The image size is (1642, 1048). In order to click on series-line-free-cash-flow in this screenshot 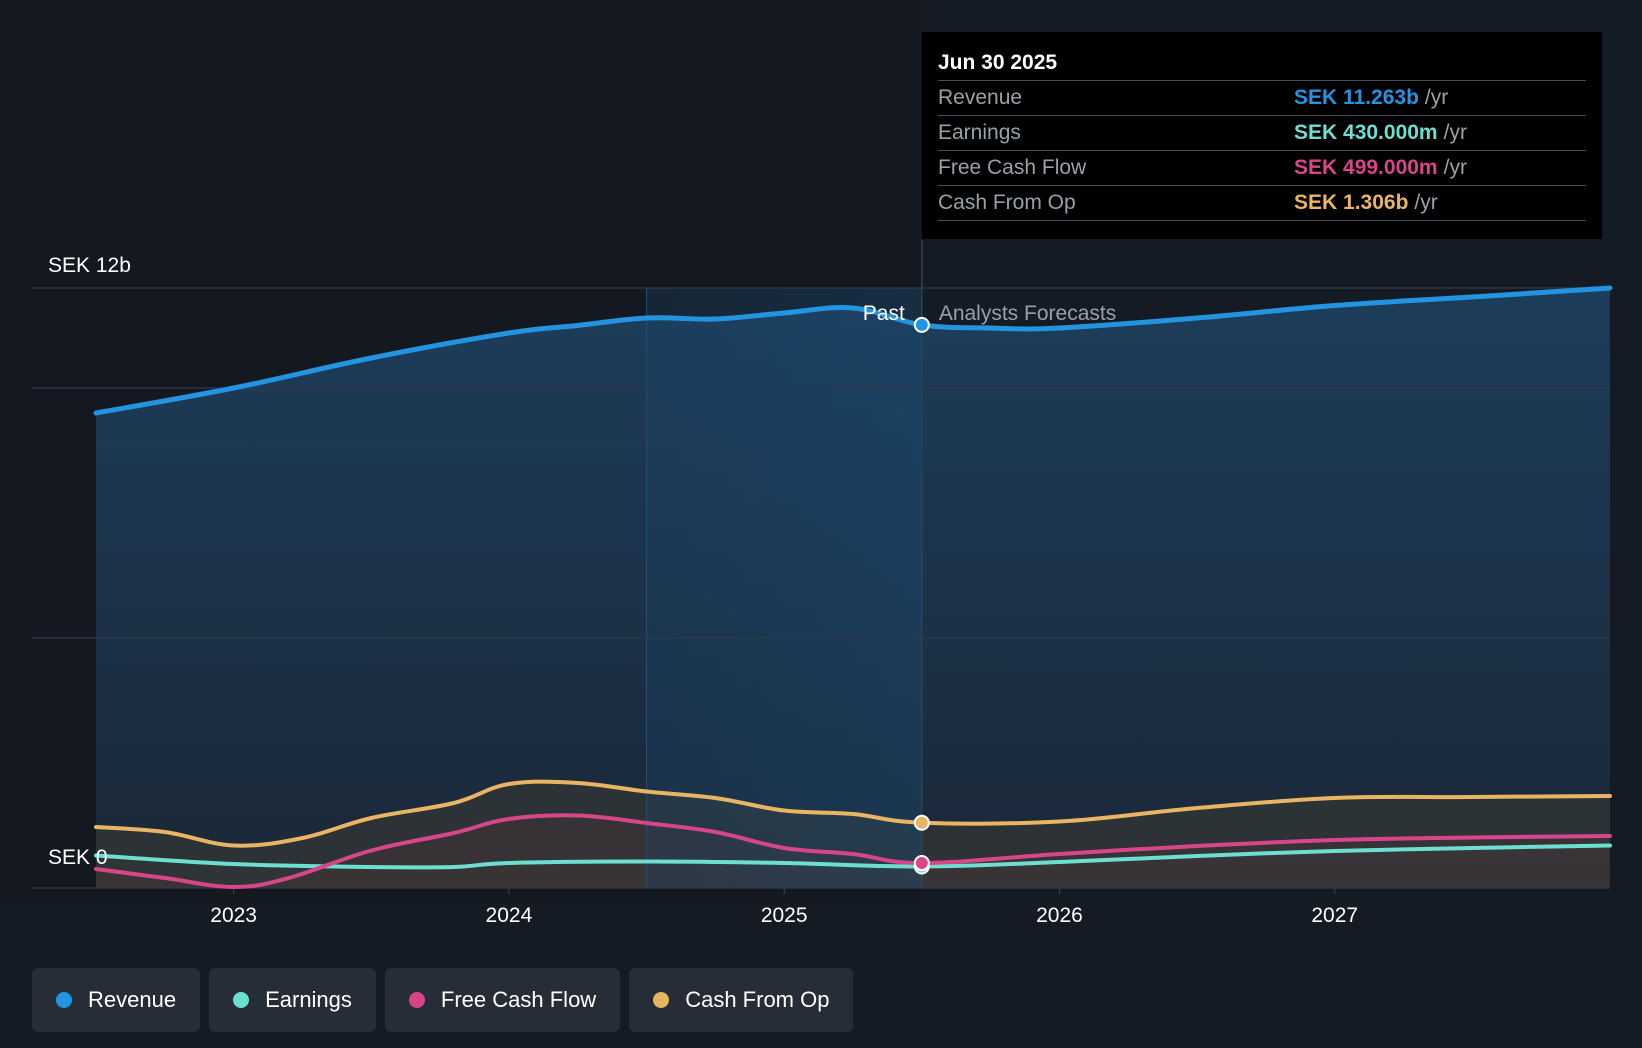, I will do `click(853, 851)`.